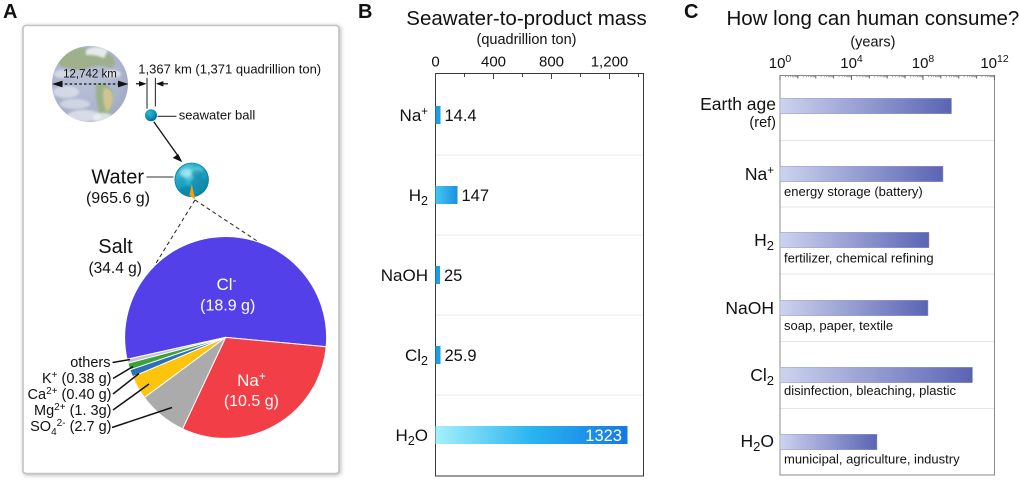 This screenshot has height=484, width=1019. I want to click on svg-text:disinfection, bleaching, plast: disinfection, bleaching, plastic, so click(870, 390).